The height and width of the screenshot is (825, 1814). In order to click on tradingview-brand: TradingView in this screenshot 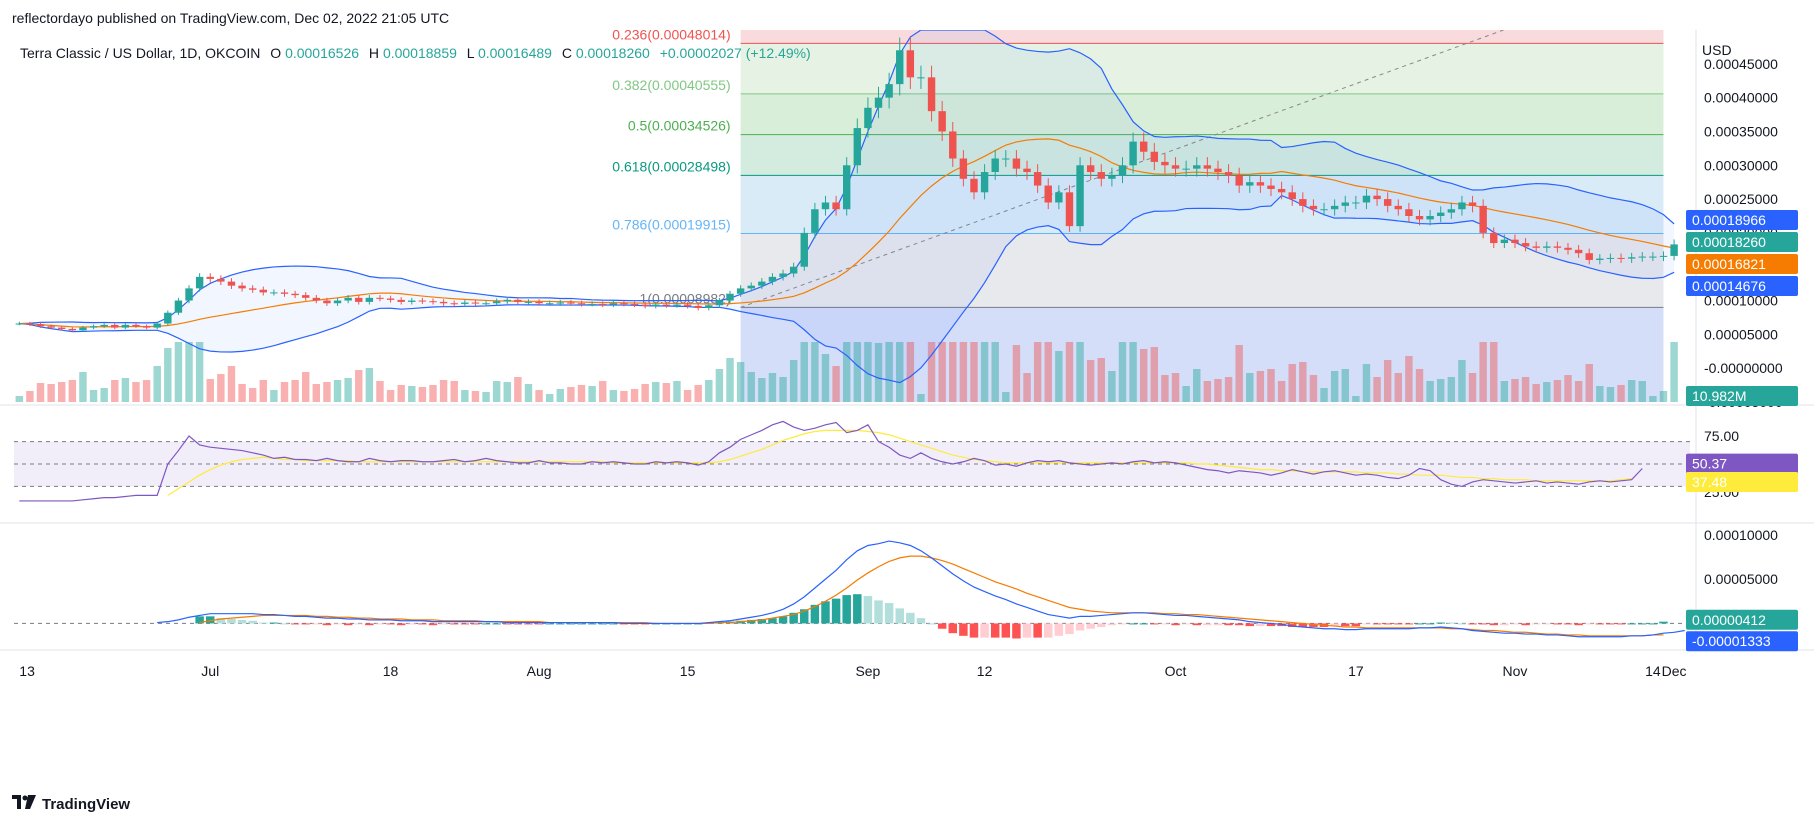, I will do `click(71, 804)`.